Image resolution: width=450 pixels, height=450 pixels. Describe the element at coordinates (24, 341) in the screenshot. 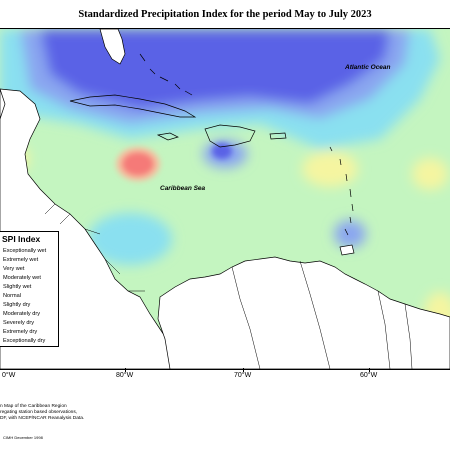

I see `legend-item: Exceptionally dry` at that location.